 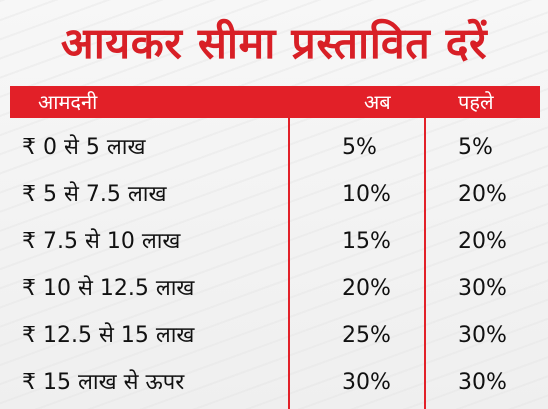 What do you see at coordinates (274, 289) in the screenshot?
I see `table-row: ₹ 10 से 12.5 लाख 20% 30%` at bounding box center [274, 289].